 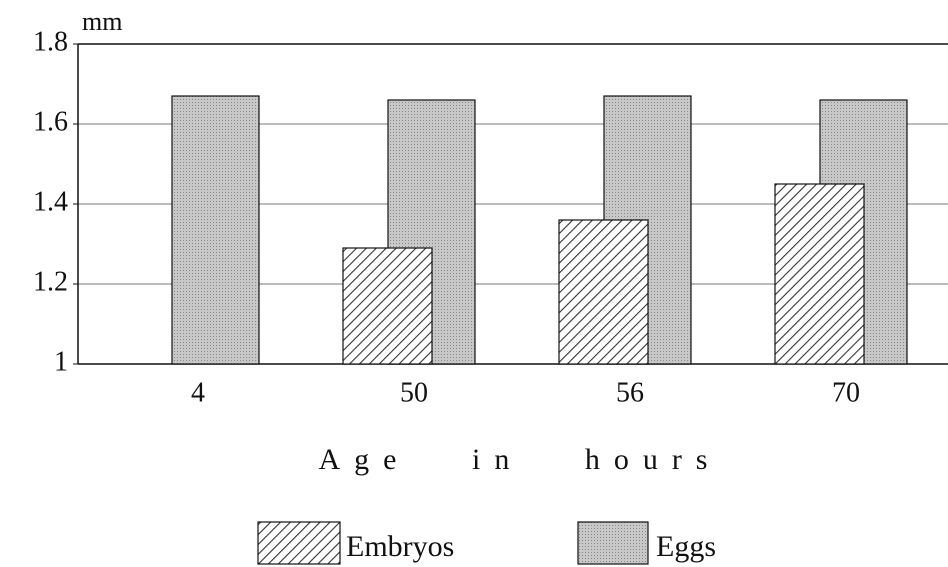 What do you see at coordinates (198, 392) in the screenshot?
I see `x-tick-label: 4` at bounding box center [198, 392].